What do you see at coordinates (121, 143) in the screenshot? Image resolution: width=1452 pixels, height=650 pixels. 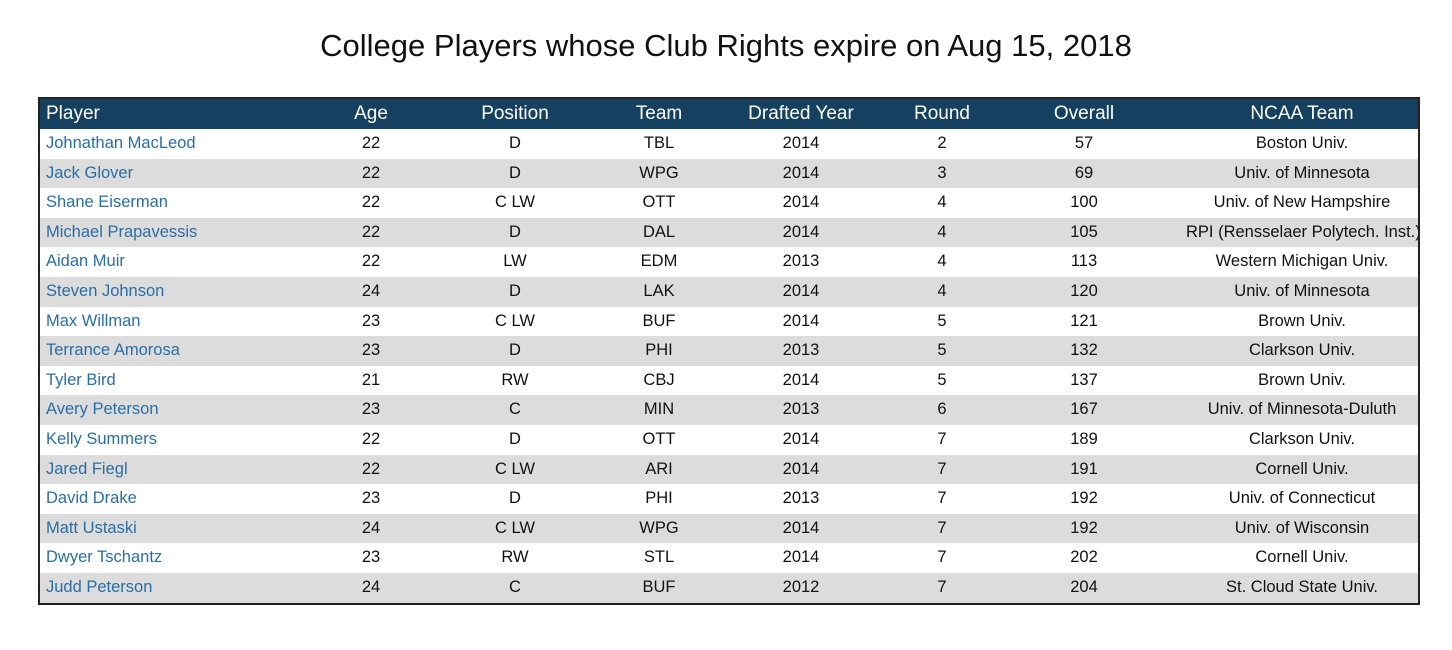 I see `player-link: Johnathan MacLeod` at bounding box center [121, 143].